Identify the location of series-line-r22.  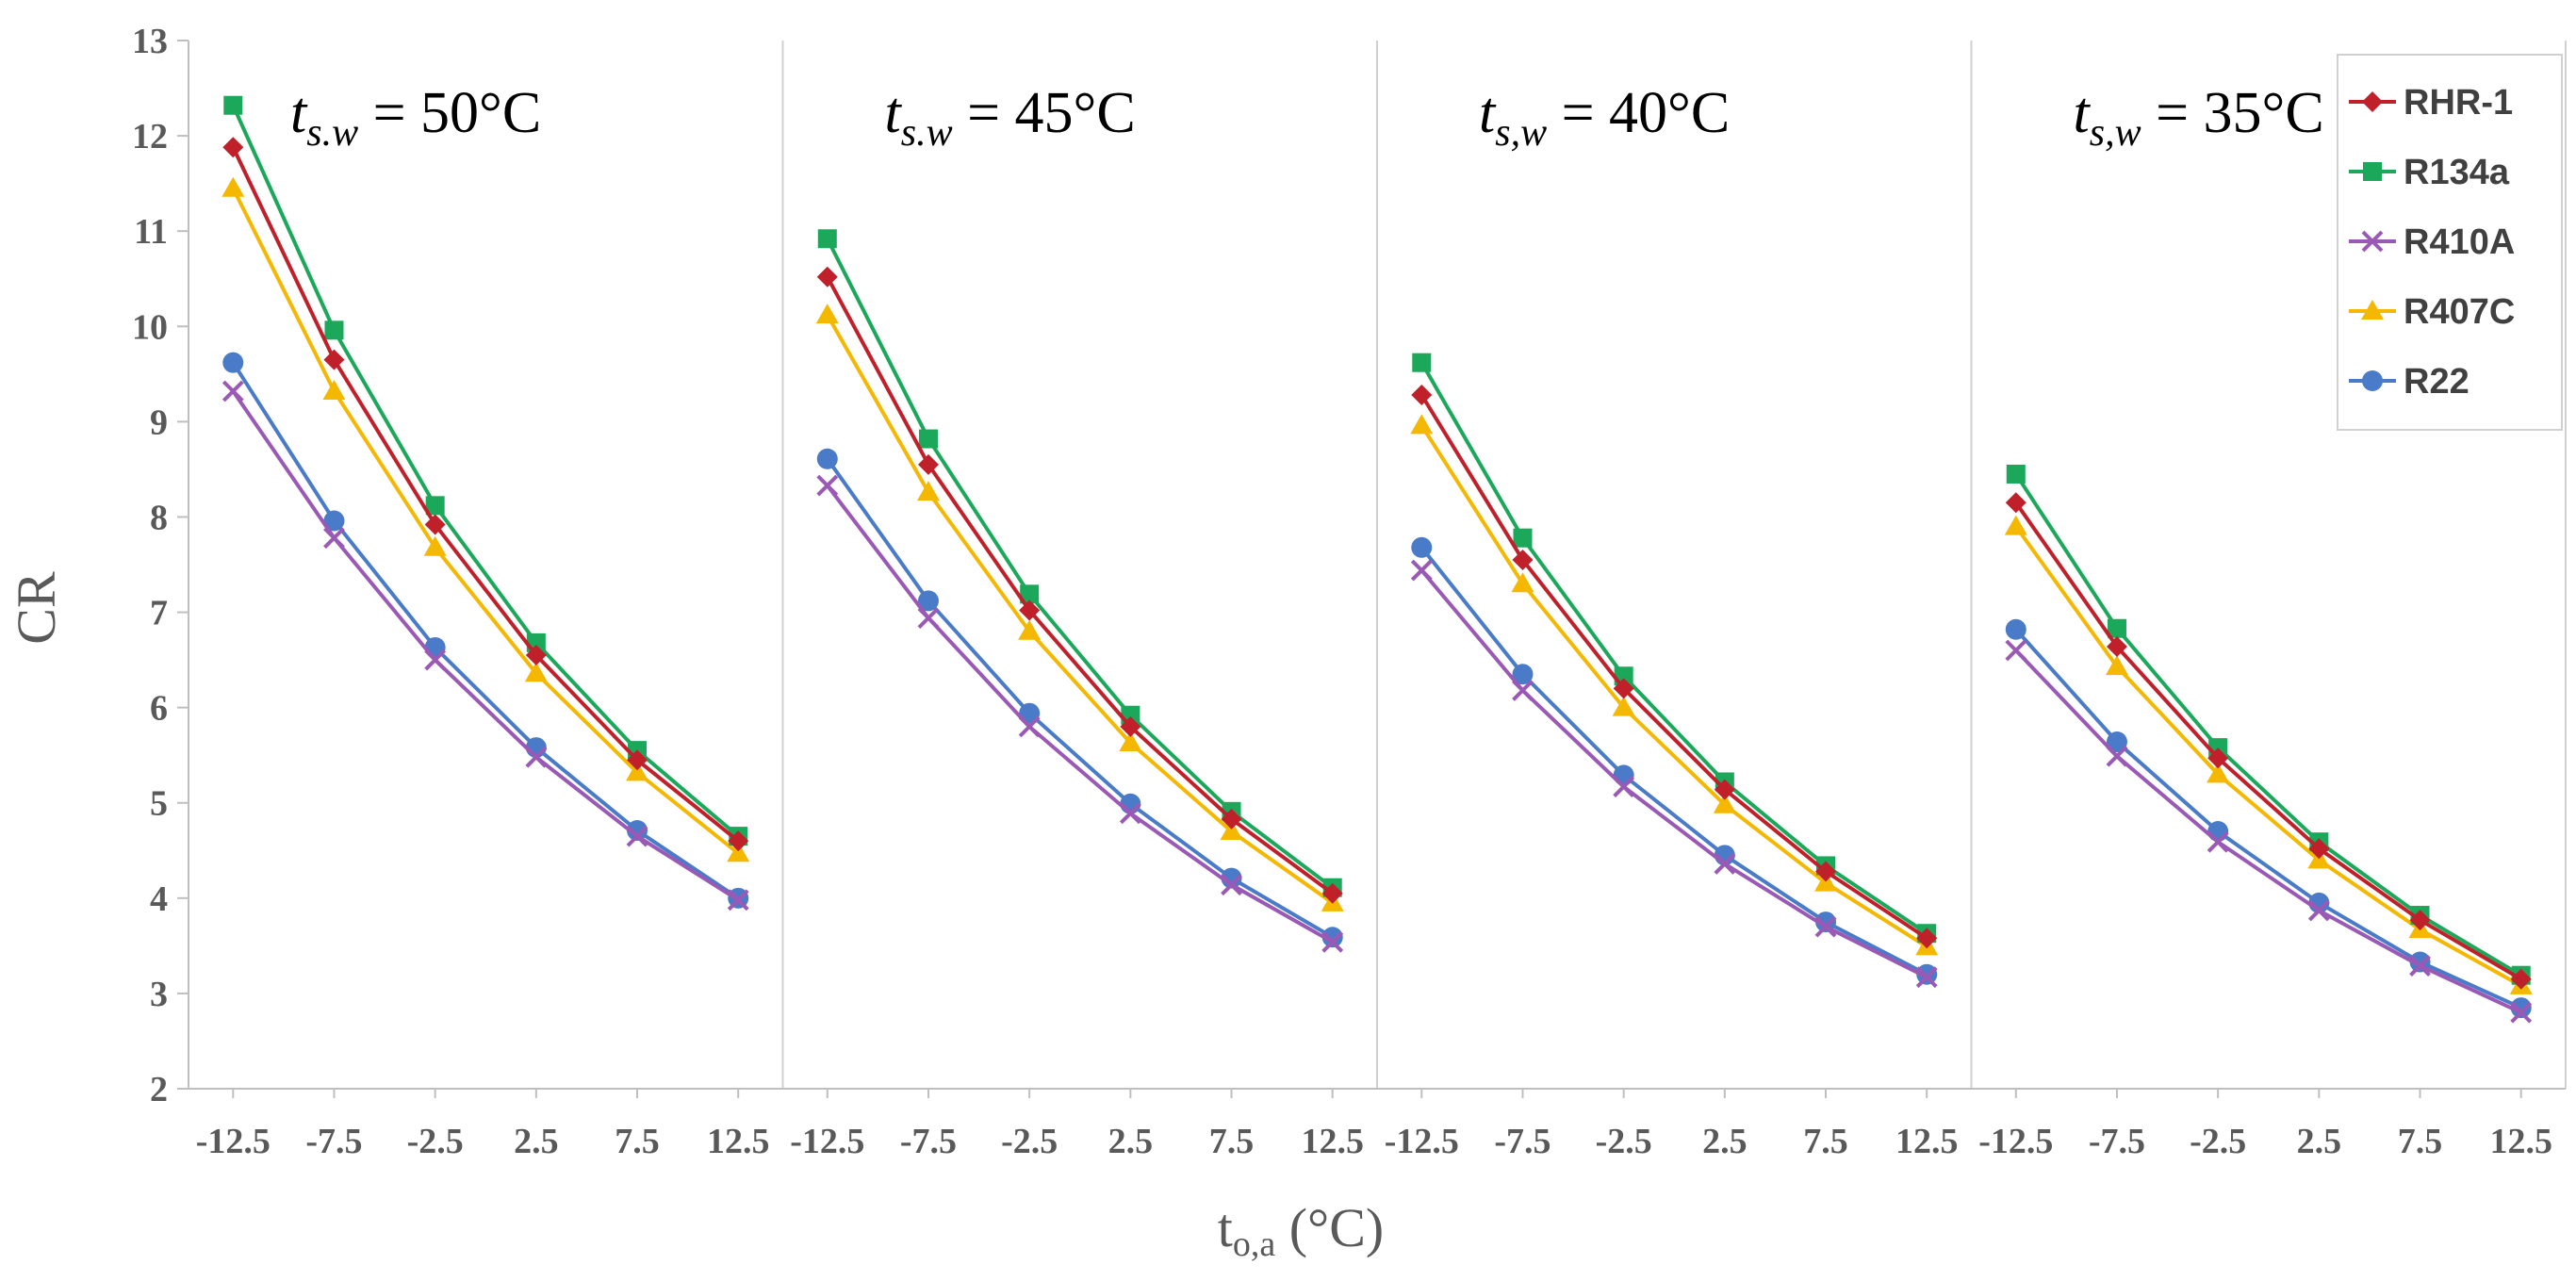
(1673, 762).